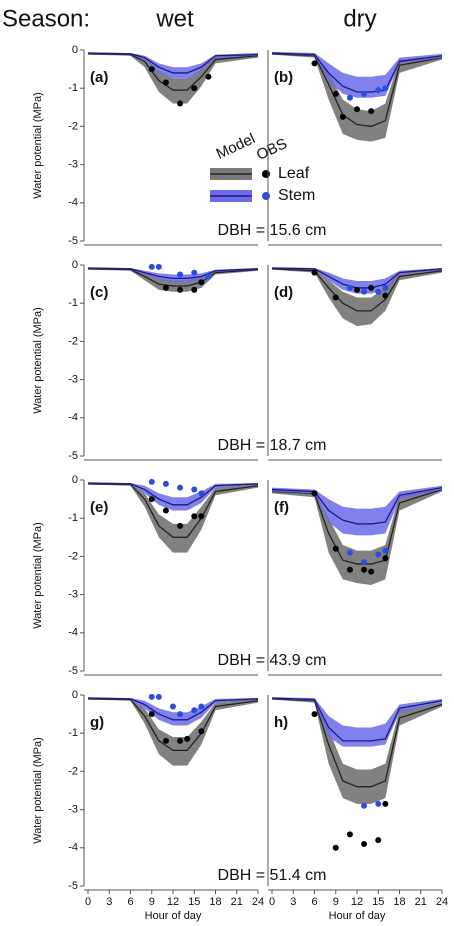 The height and width of the screenshot is (926, 454). What do you see at coordinates (272, 902) in the screenshot?
I see `x-tick-label: 0` at bounding box center [272, 902].